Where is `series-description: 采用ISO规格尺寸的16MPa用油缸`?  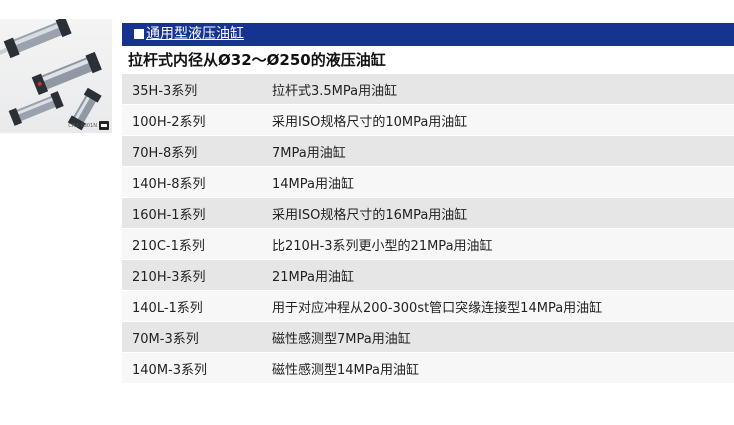 series-description: 采用ISO规格尺寸的16MPa用油缸 is located at coordinates (370, 215).